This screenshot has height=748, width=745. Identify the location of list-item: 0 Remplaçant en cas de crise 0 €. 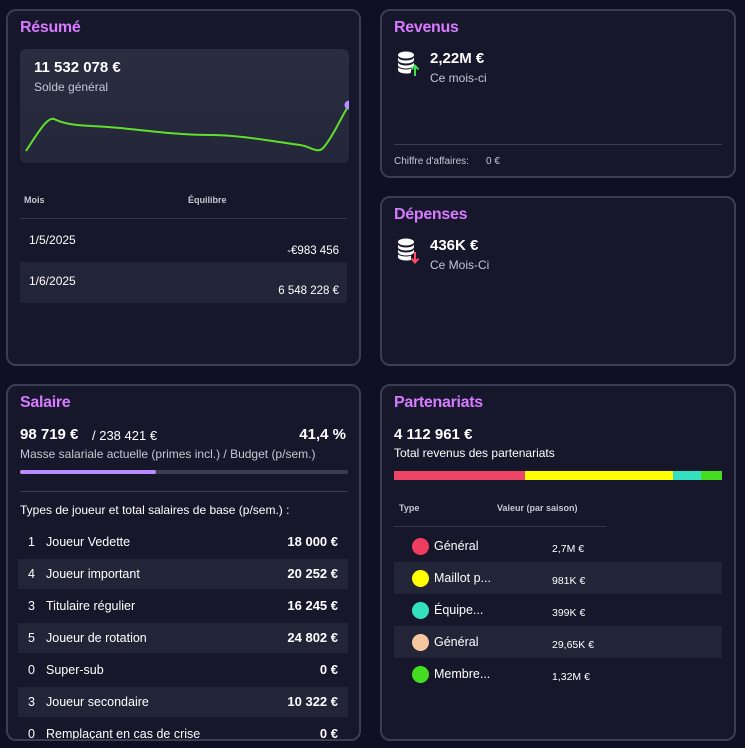
(183, 730).